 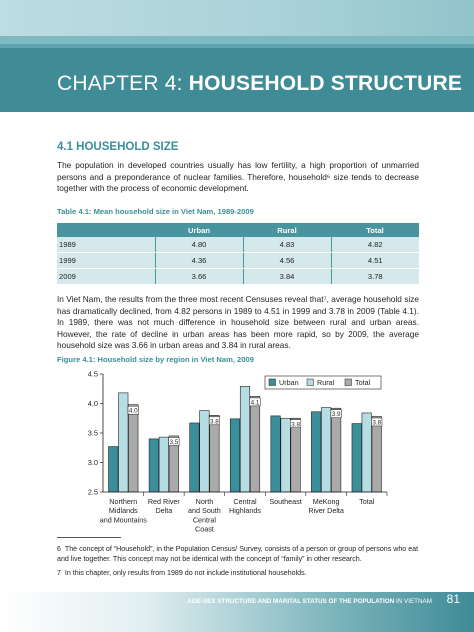 I want to click on legend-label-total: Total, so click(x=363, y=382).